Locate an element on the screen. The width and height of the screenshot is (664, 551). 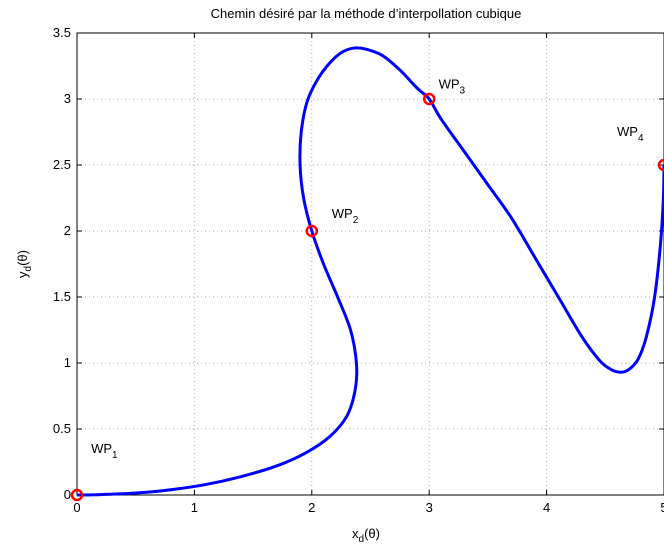
y-tick-label: 2 is located at coordinates (67, 230).